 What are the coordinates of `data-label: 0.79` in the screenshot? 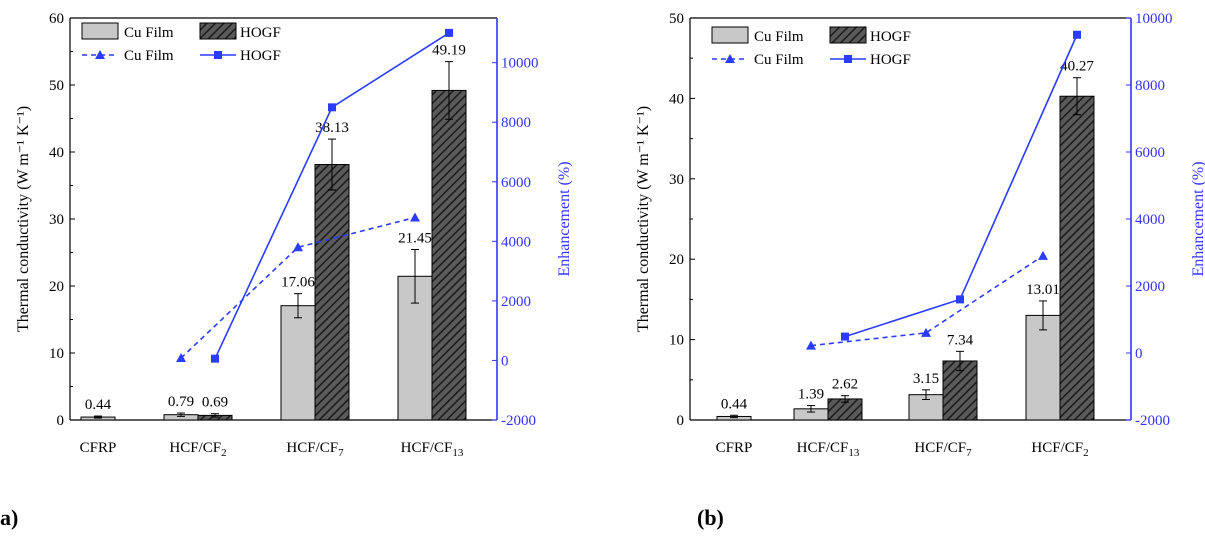 It's located at (181, 402).